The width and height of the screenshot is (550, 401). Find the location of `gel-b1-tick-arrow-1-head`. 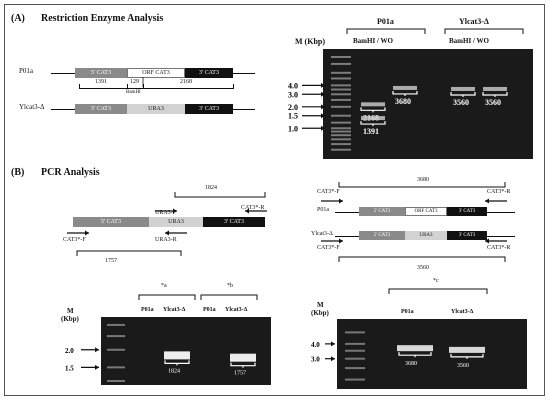

gel-b1-tick-arrow-1-head is located at coordinates (97, 367).